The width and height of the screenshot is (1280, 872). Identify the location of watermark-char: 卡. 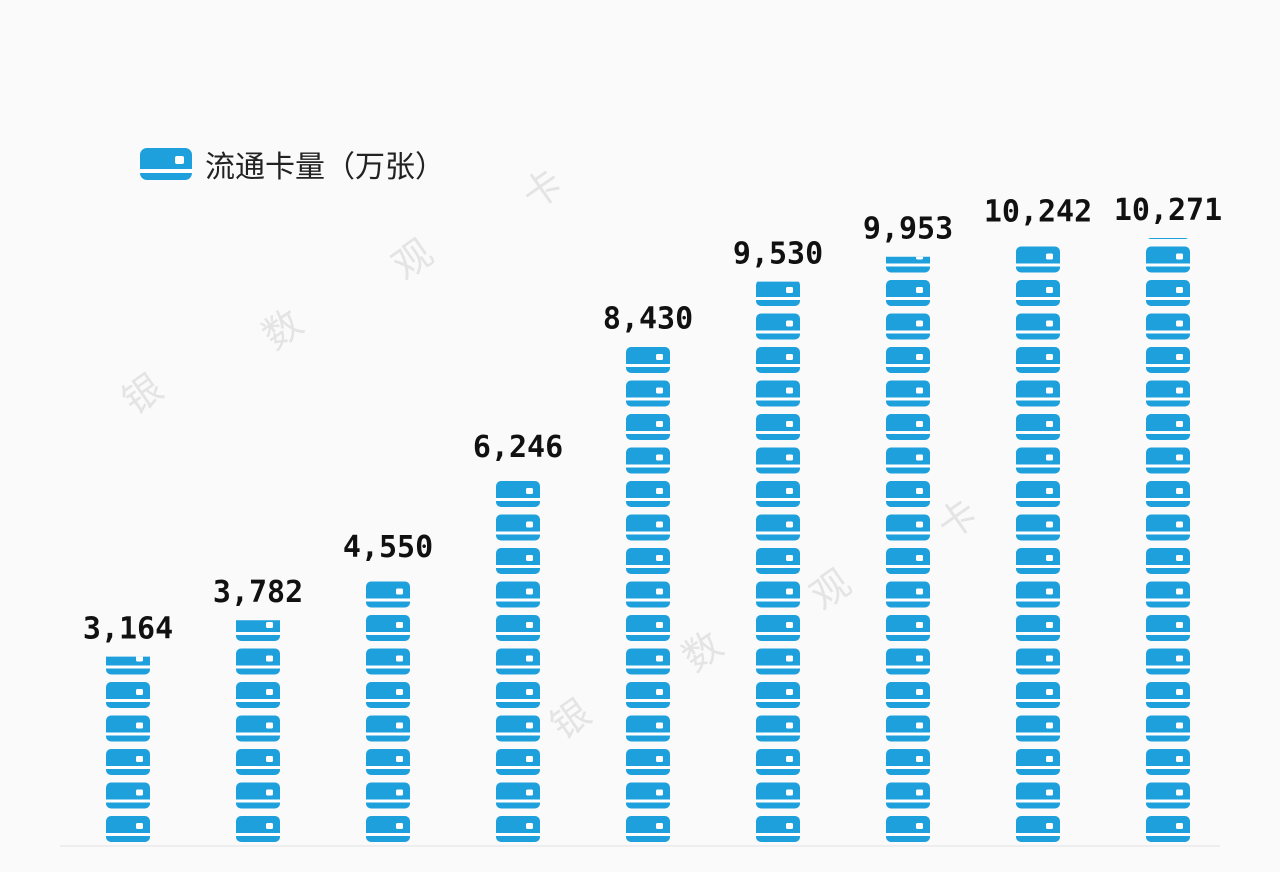
(542, 189).